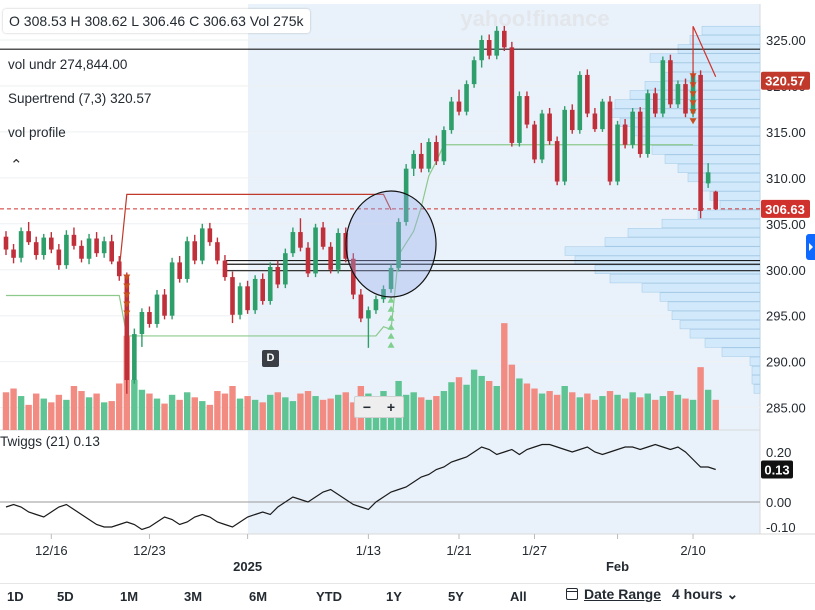 The height and width of the screenshot is (610, 815). I want to click on twiggs-tick-label: 0.20, so click(778, 452).